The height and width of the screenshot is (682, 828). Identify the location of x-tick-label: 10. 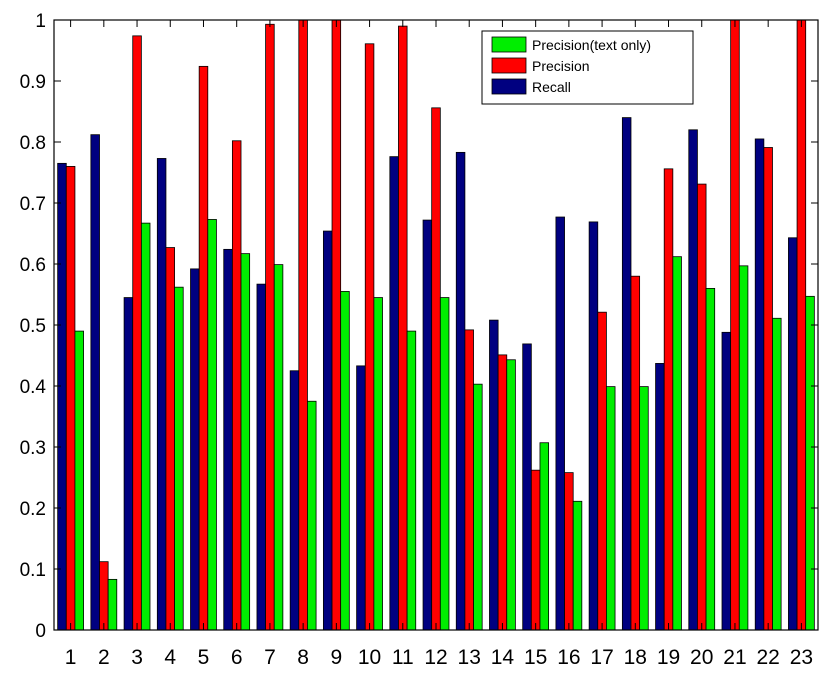
(369, 657).